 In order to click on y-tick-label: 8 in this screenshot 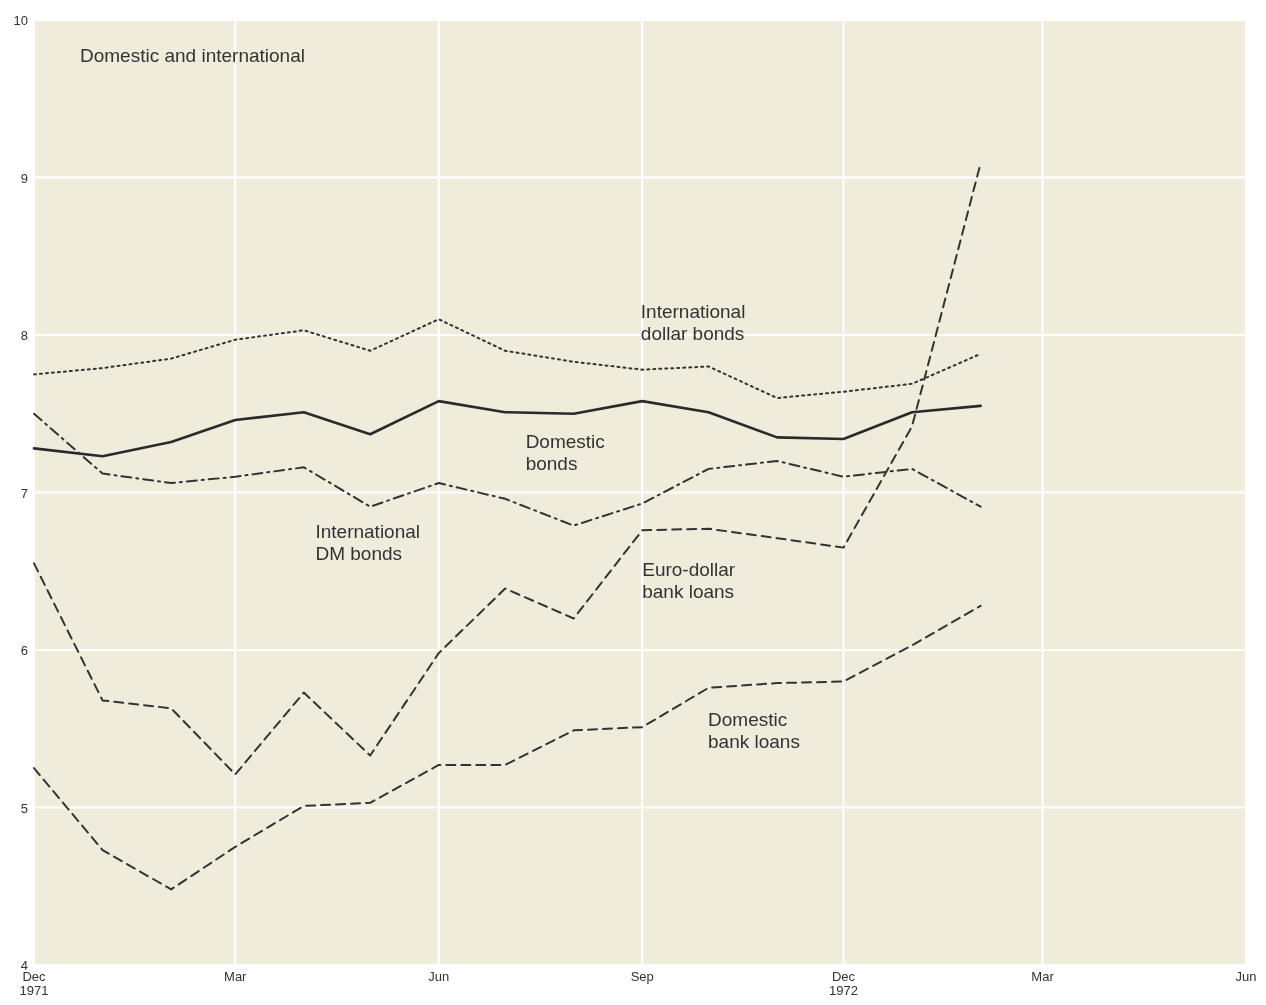, I will do `click(24, 335)`.